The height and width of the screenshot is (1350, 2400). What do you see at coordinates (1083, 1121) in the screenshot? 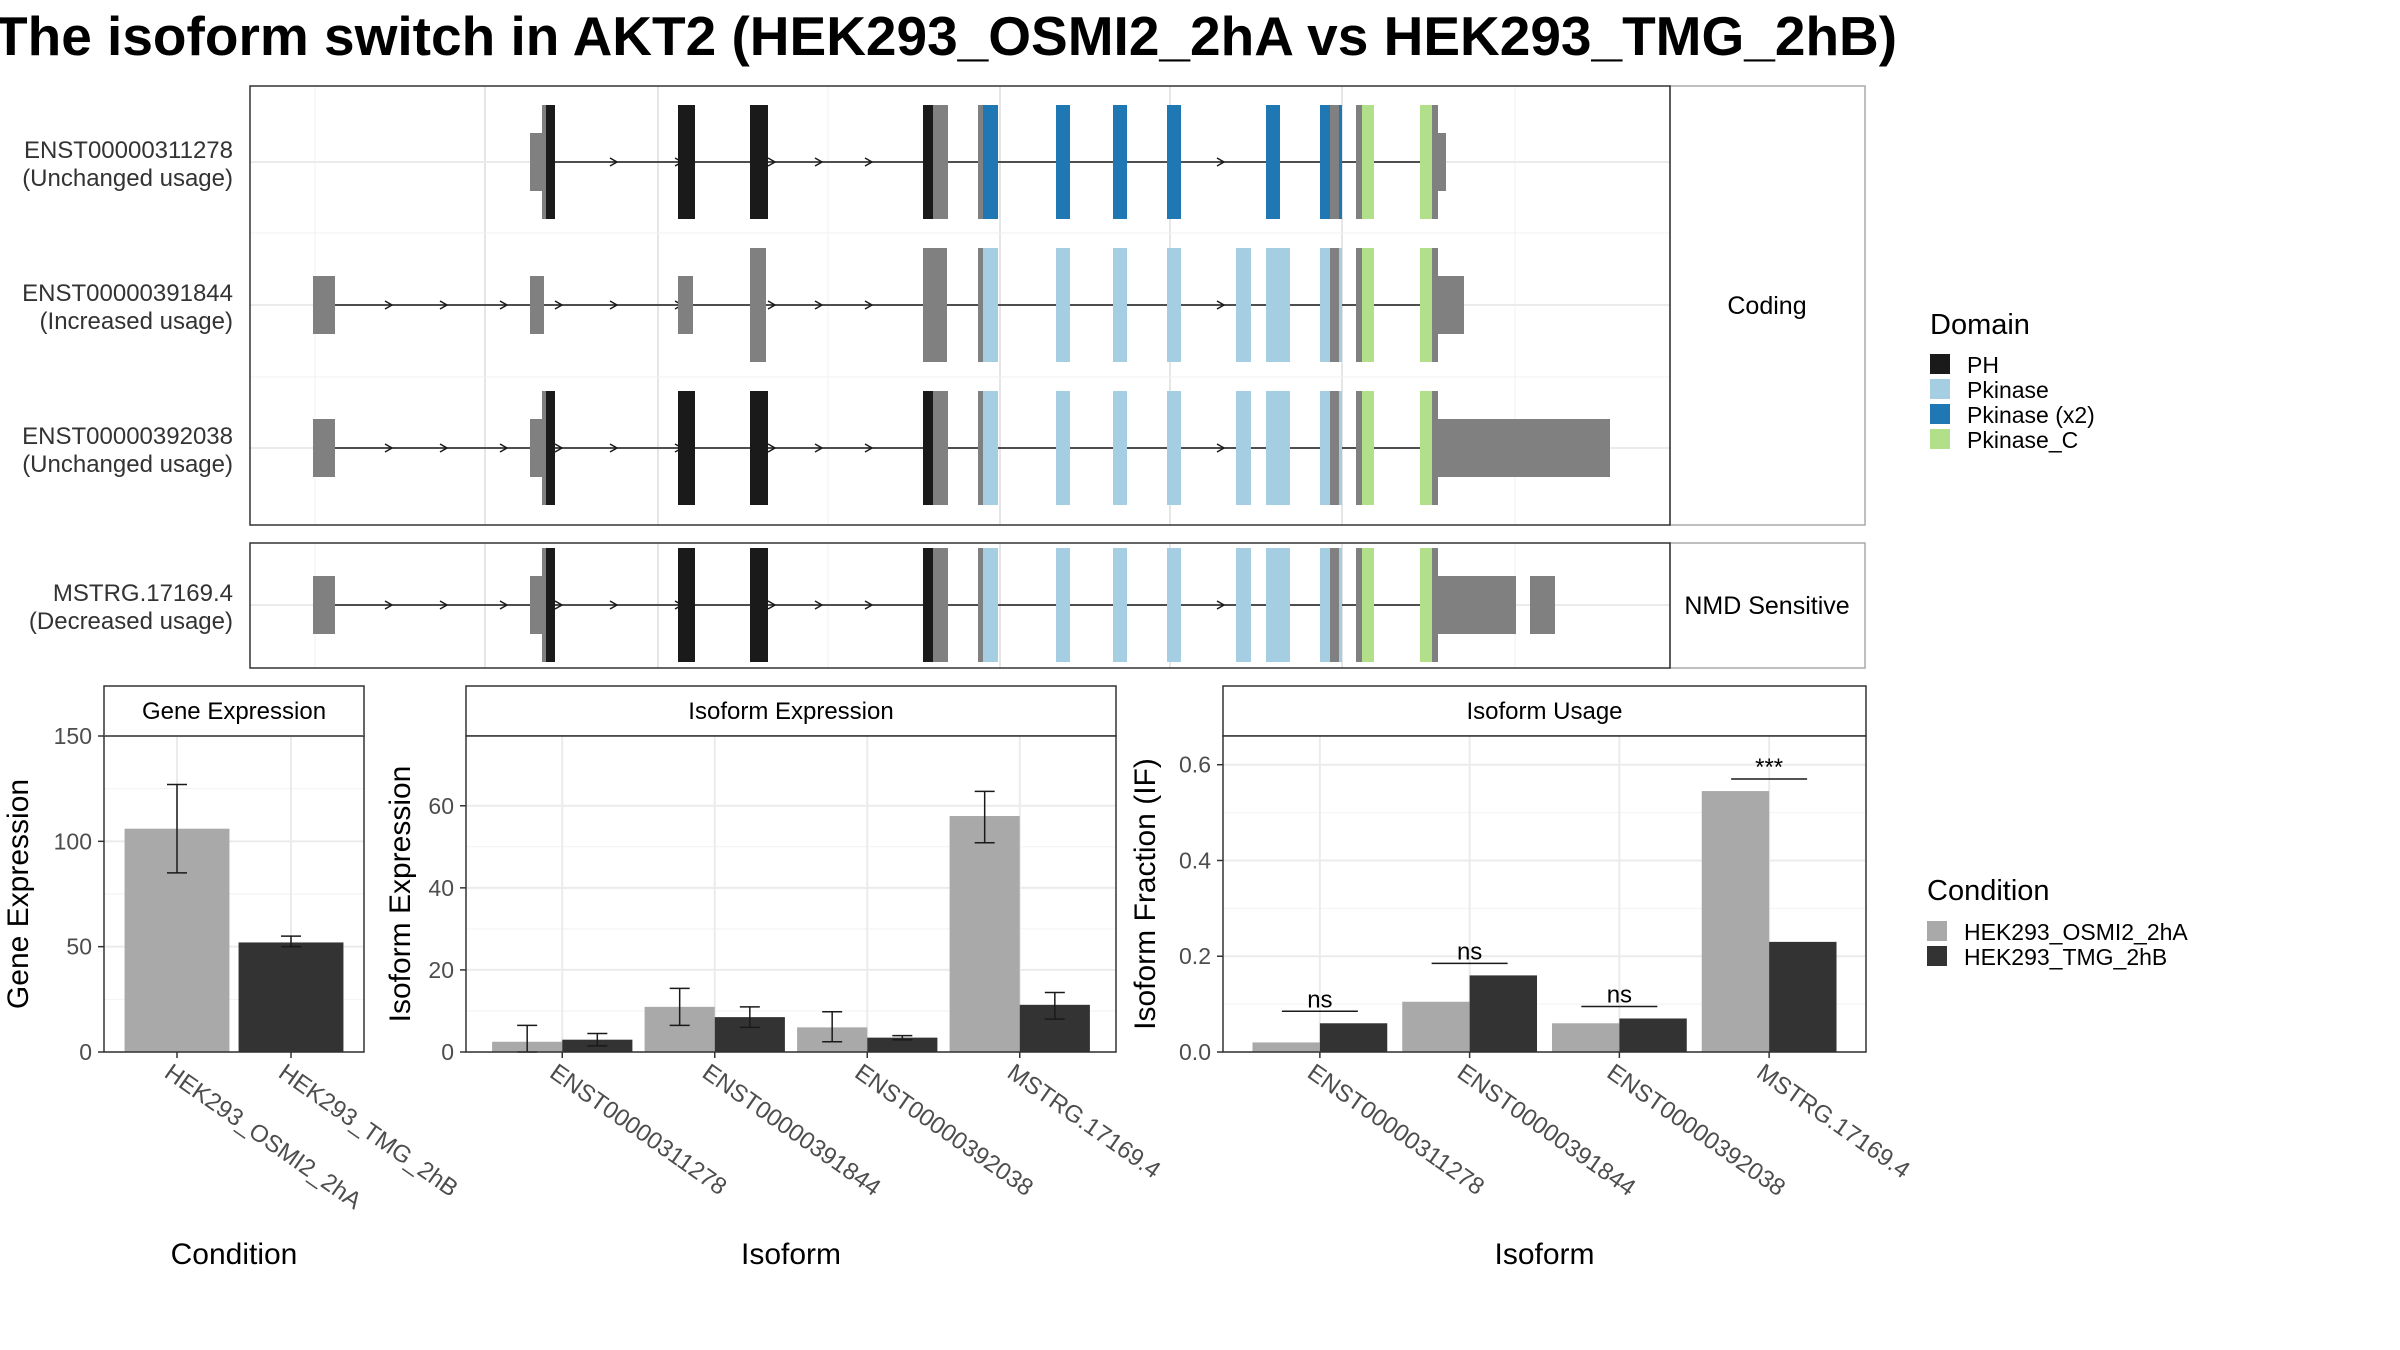
I see `x-tick-label: MSTRG.17169.4` at bounding box center [1083, 1121].